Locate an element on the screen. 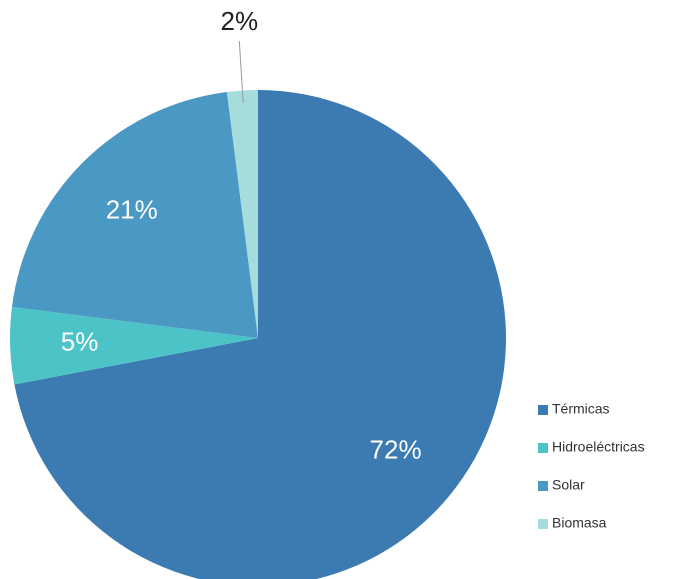  legend-label: Térmicas is located at coordinates (581, 409).